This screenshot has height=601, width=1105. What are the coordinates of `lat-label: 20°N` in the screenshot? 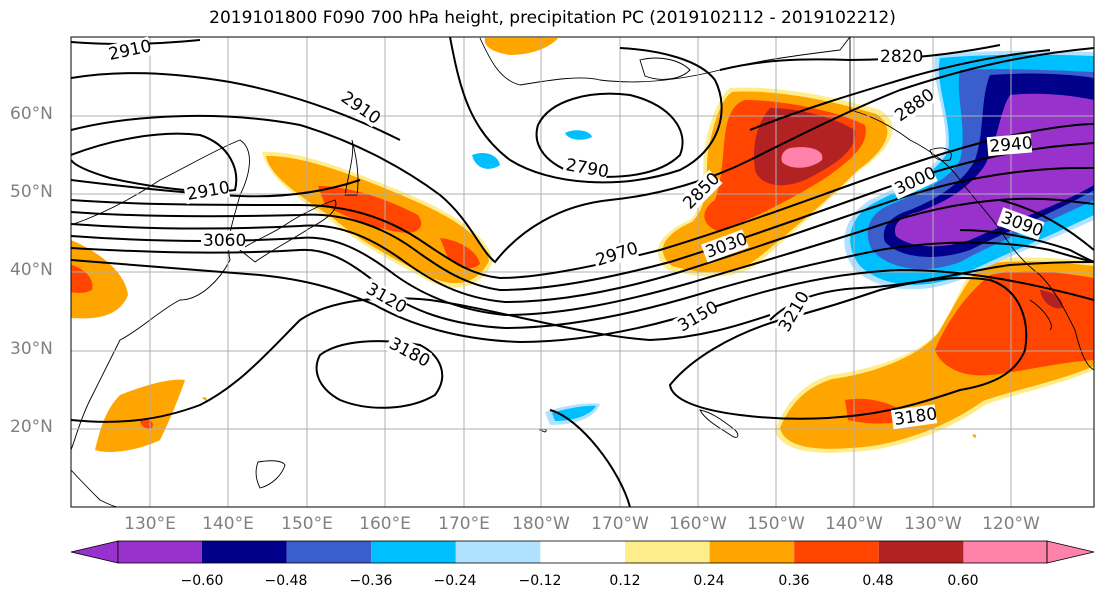 It's located at (31, 427).